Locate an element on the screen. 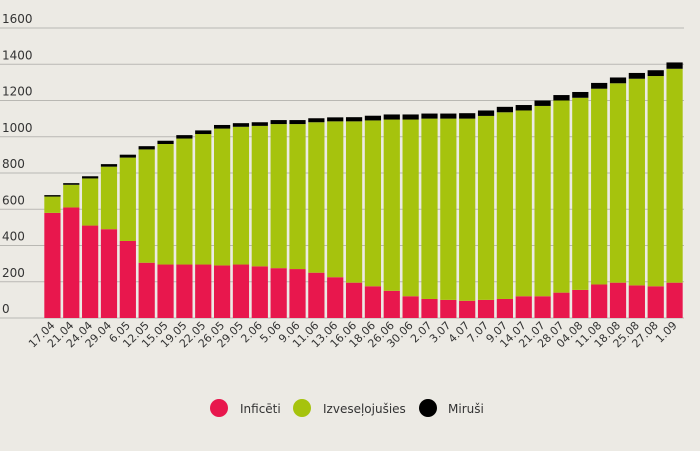 The image size is (700, 451). y-tick-label: 1200 is located at coordinates (17, 92).